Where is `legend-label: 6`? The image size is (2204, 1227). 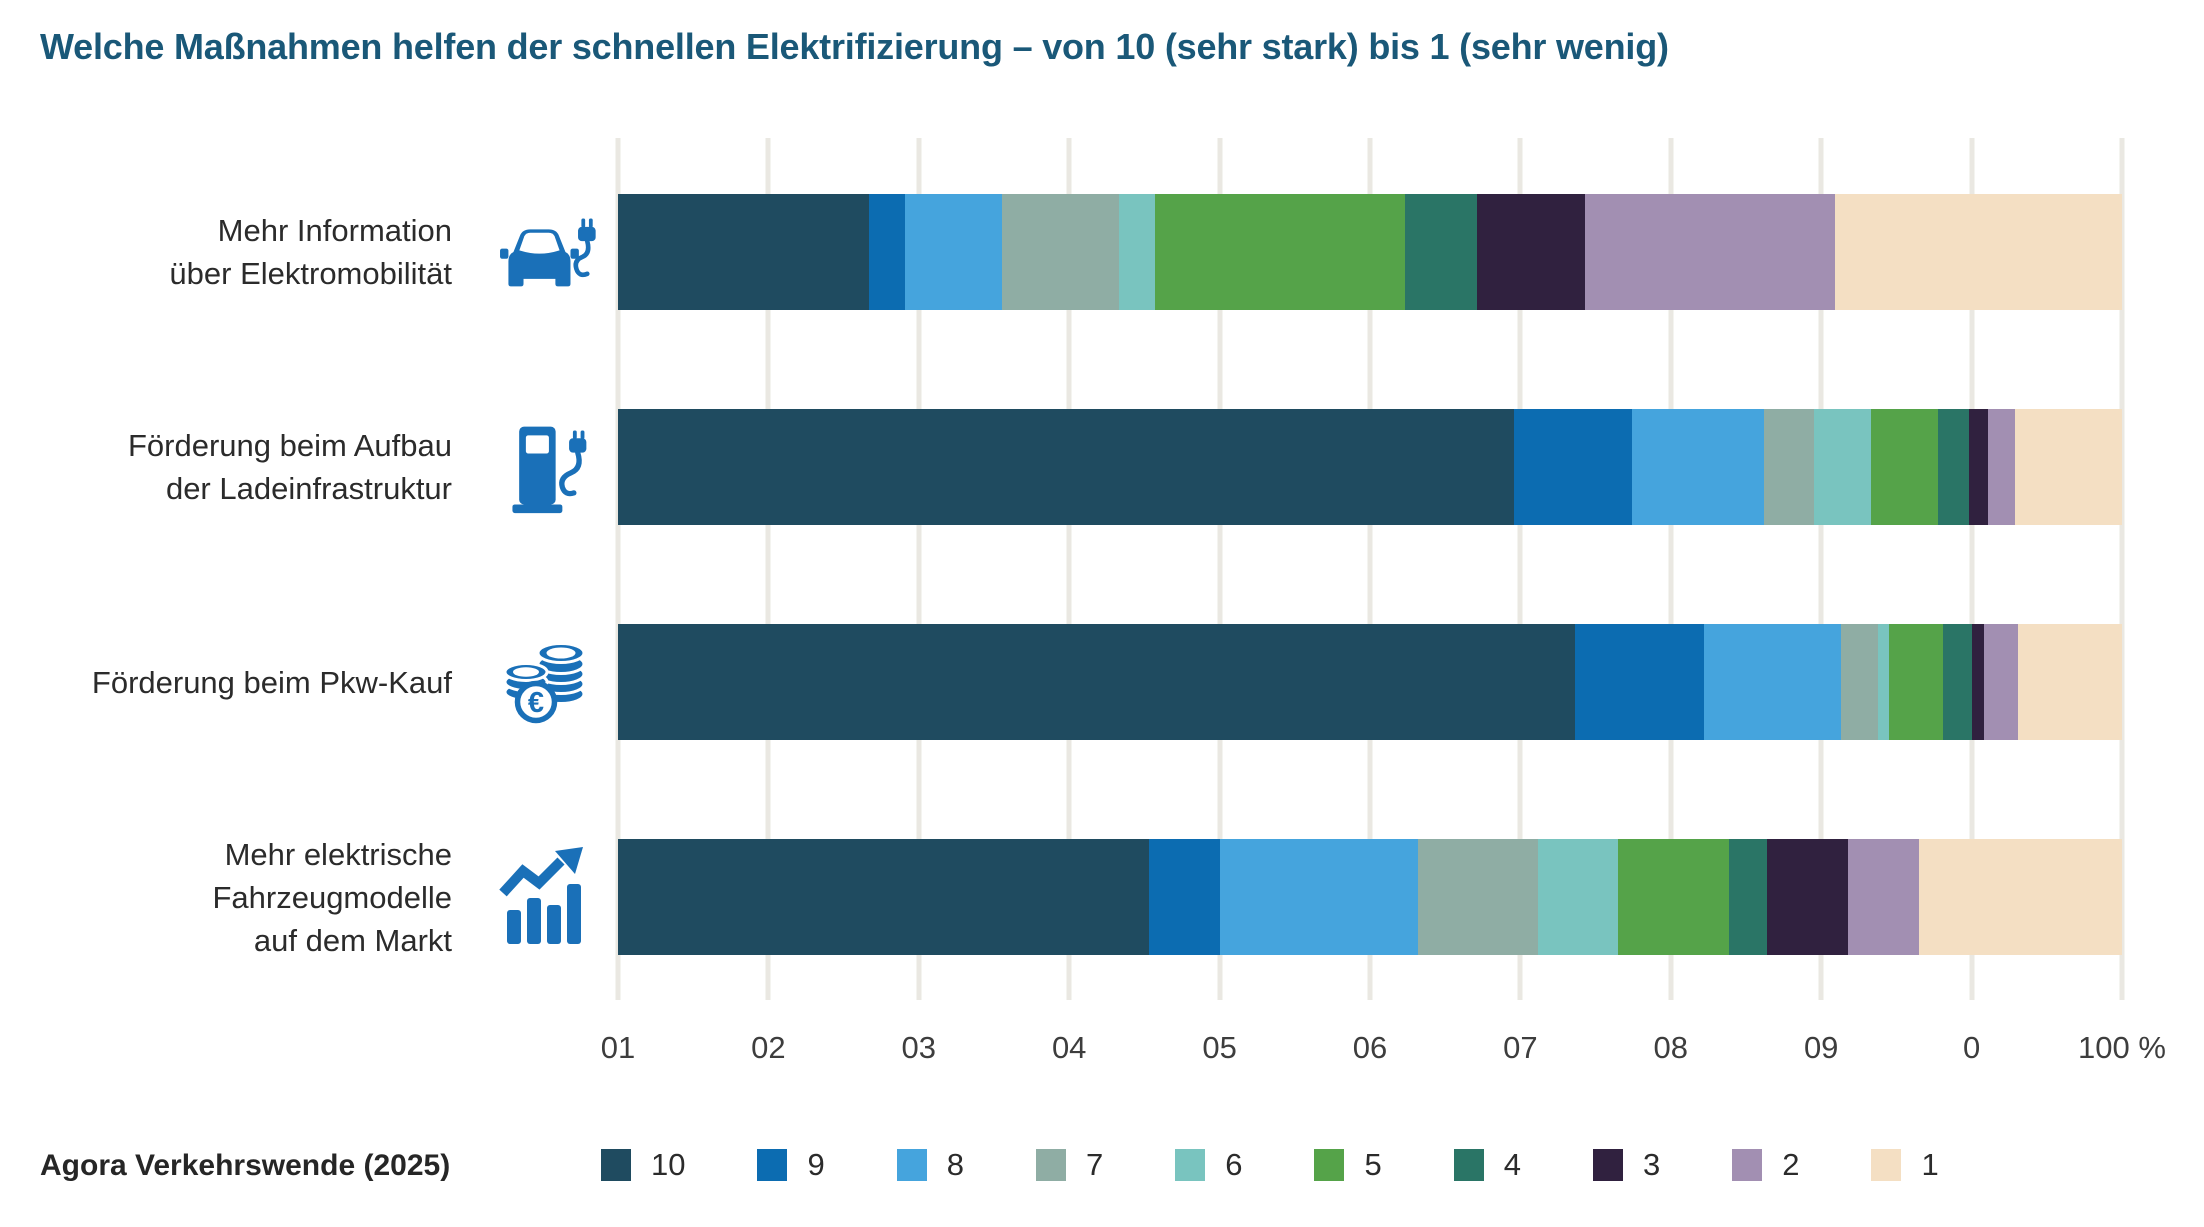
legend-label: 6 is located at coordinates (1234, 1164).